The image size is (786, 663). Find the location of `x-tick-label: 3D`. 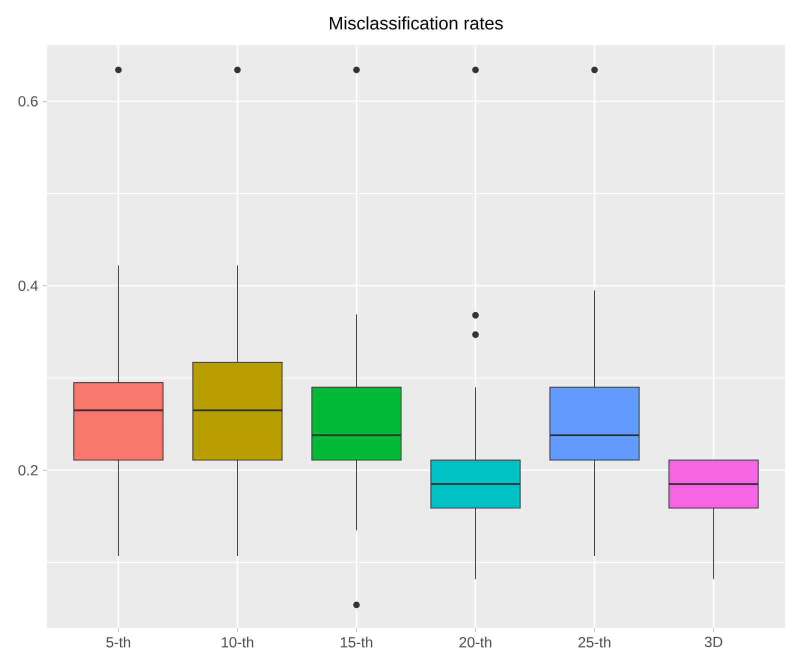

x-tick-label: 3D is located at coordinates (713, 642).